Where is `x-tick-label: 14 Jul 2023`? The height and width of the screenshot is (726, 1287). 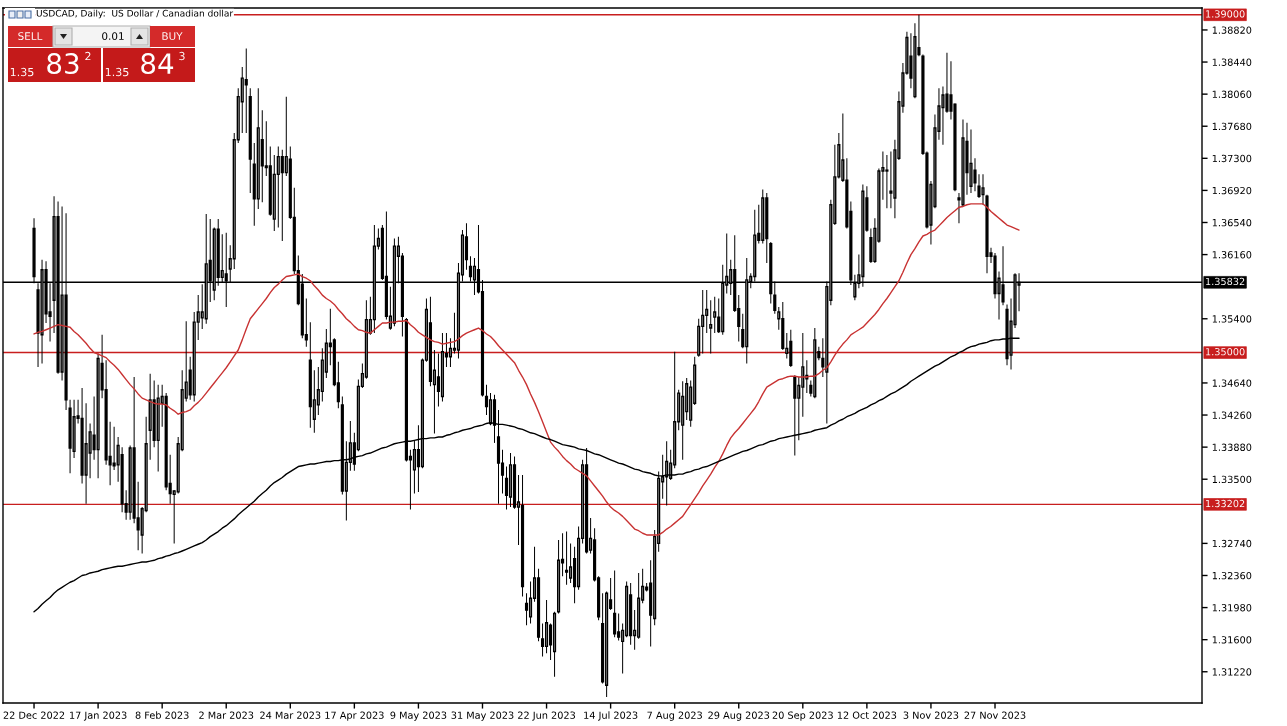 x-tick-label: 14 Jul 2023 is located at coordinates (611, 716).